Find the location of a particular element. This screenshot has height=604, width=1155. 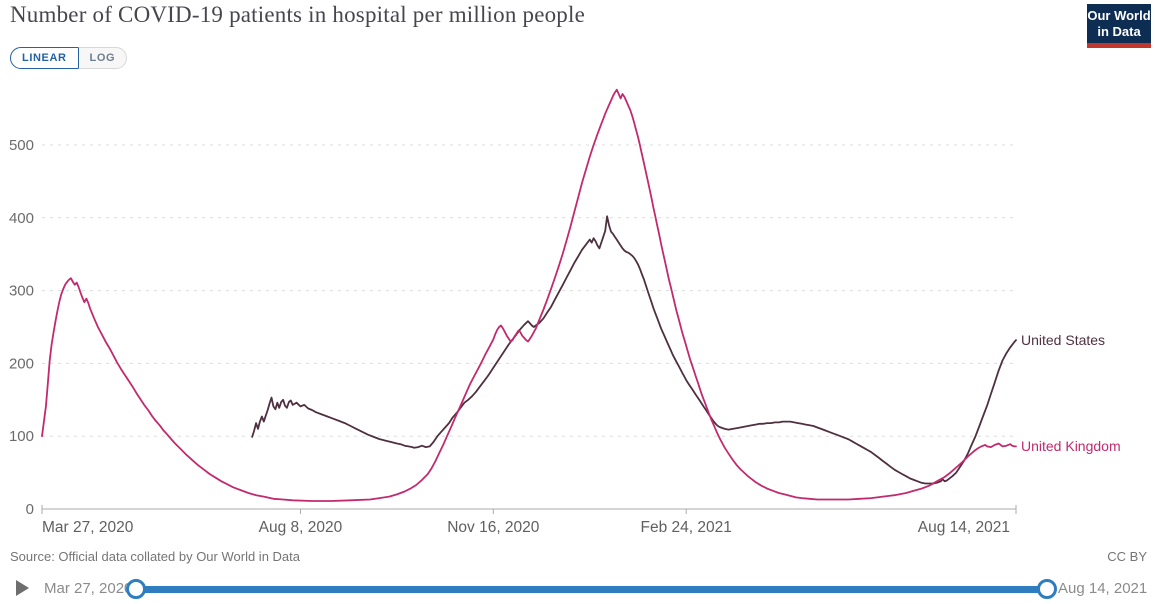

timeline: Mar 27, 2020 Aug 14, 2021 is located at coordinates (577, 590).